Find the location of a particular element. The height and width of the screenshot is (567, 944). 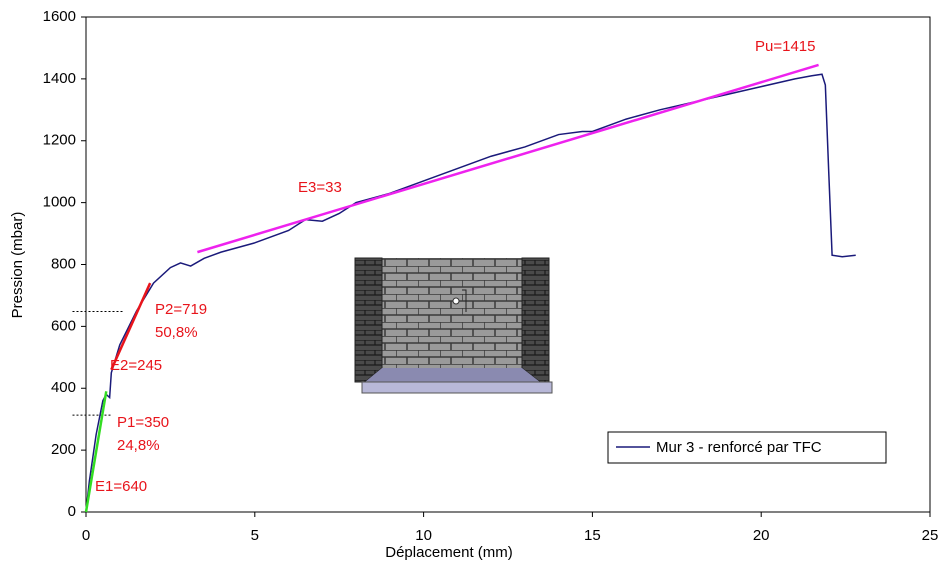

x-tick-label: 15 is located at coordinates (592, 535).